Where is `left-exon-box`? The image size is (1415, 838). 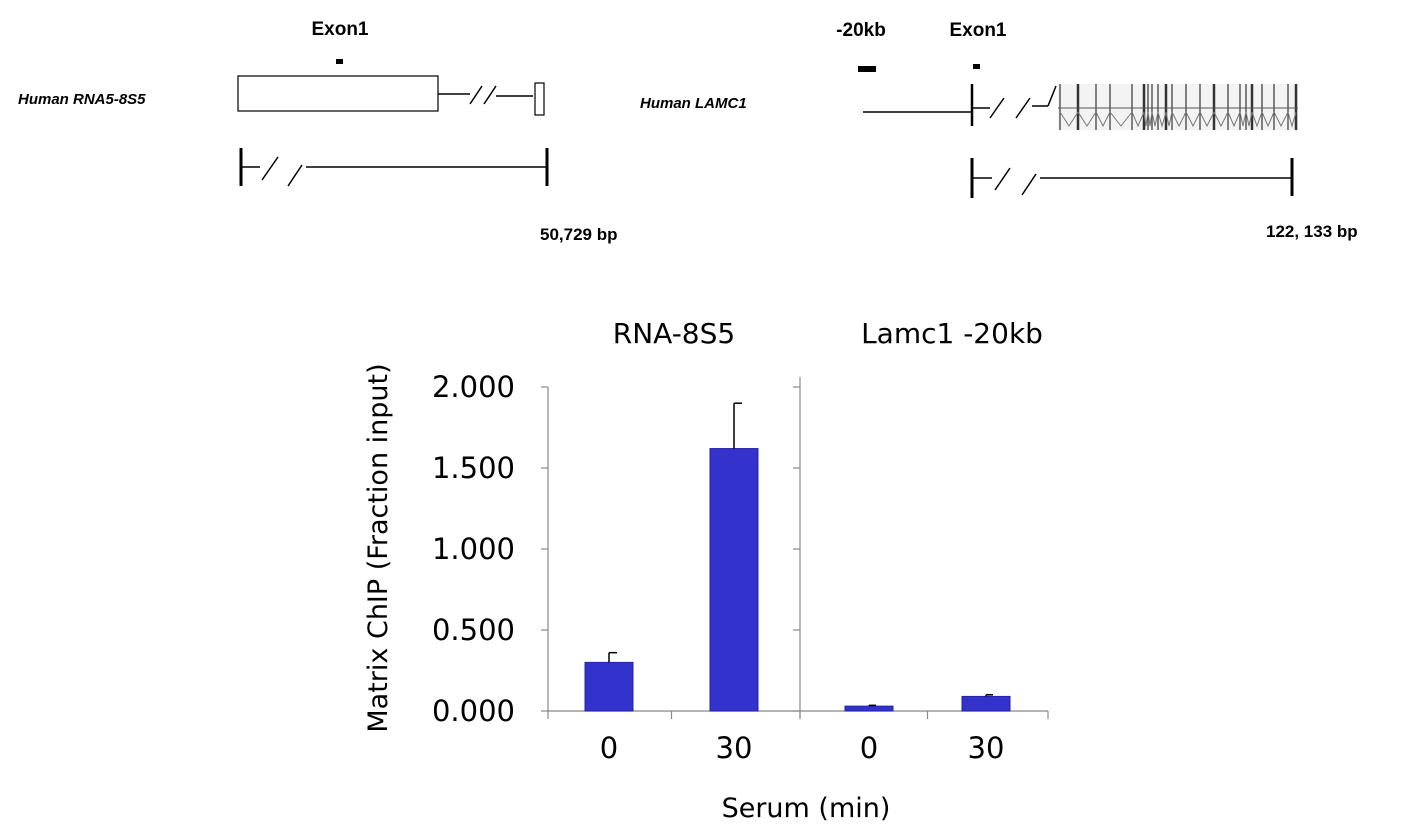 left-exon-box is located at coordinates (338, 93).